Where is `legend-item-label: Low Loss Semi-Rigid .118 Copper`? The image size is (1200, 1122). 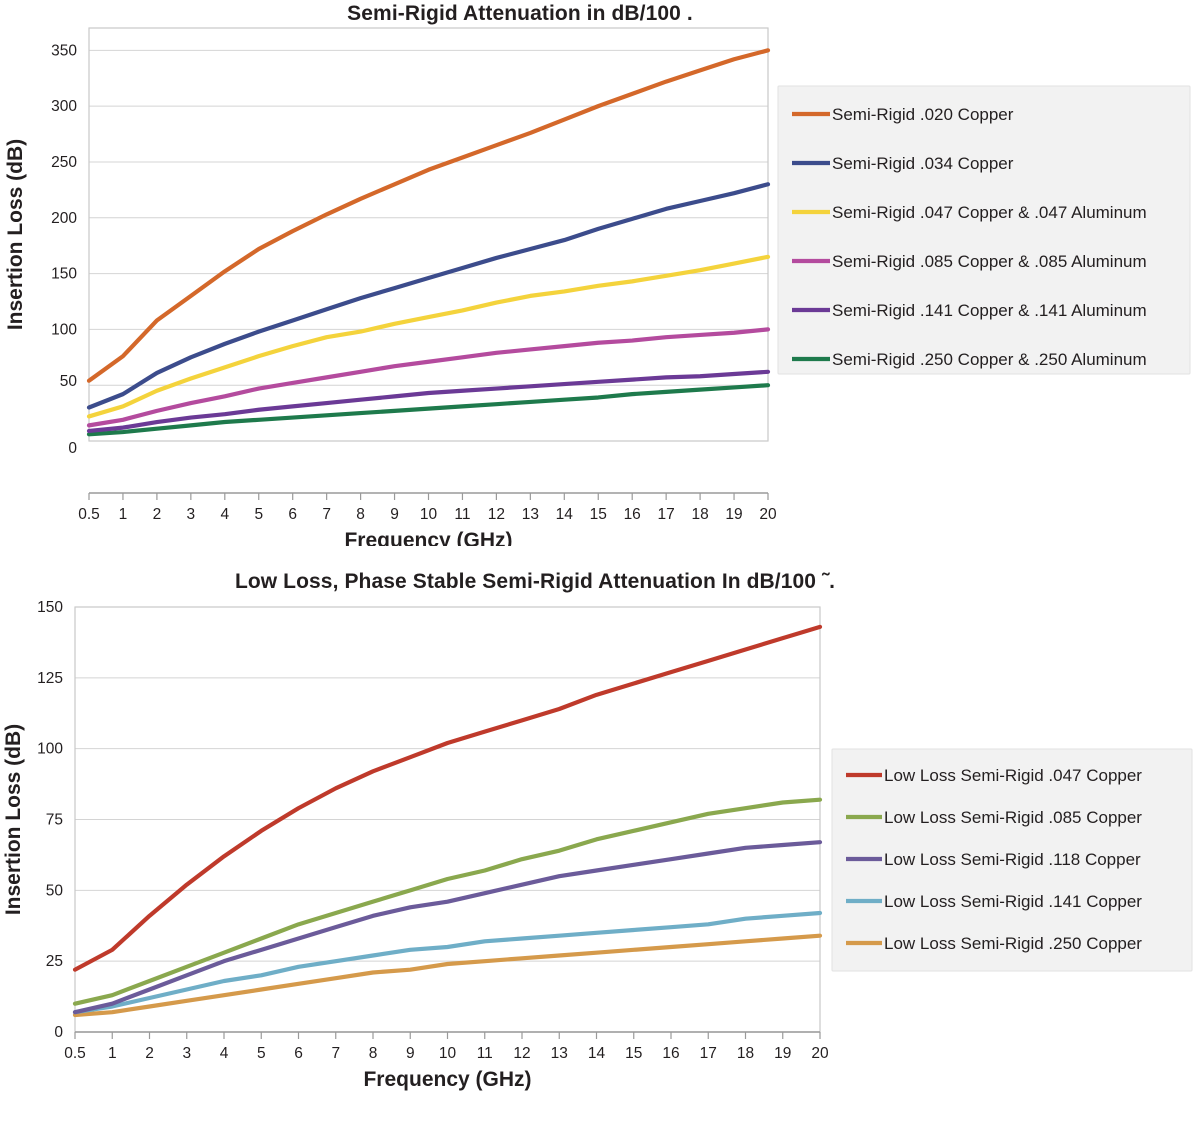
legend-item-label: Low Loss Semi-Rigid .118 Copper is located at coordinates (1012, 859).